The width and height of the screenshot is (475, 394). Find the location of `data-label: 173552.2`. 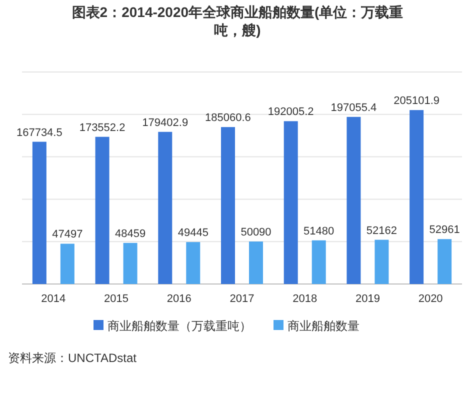

data-label: 173552.2 is located at coordinates (102, 128).